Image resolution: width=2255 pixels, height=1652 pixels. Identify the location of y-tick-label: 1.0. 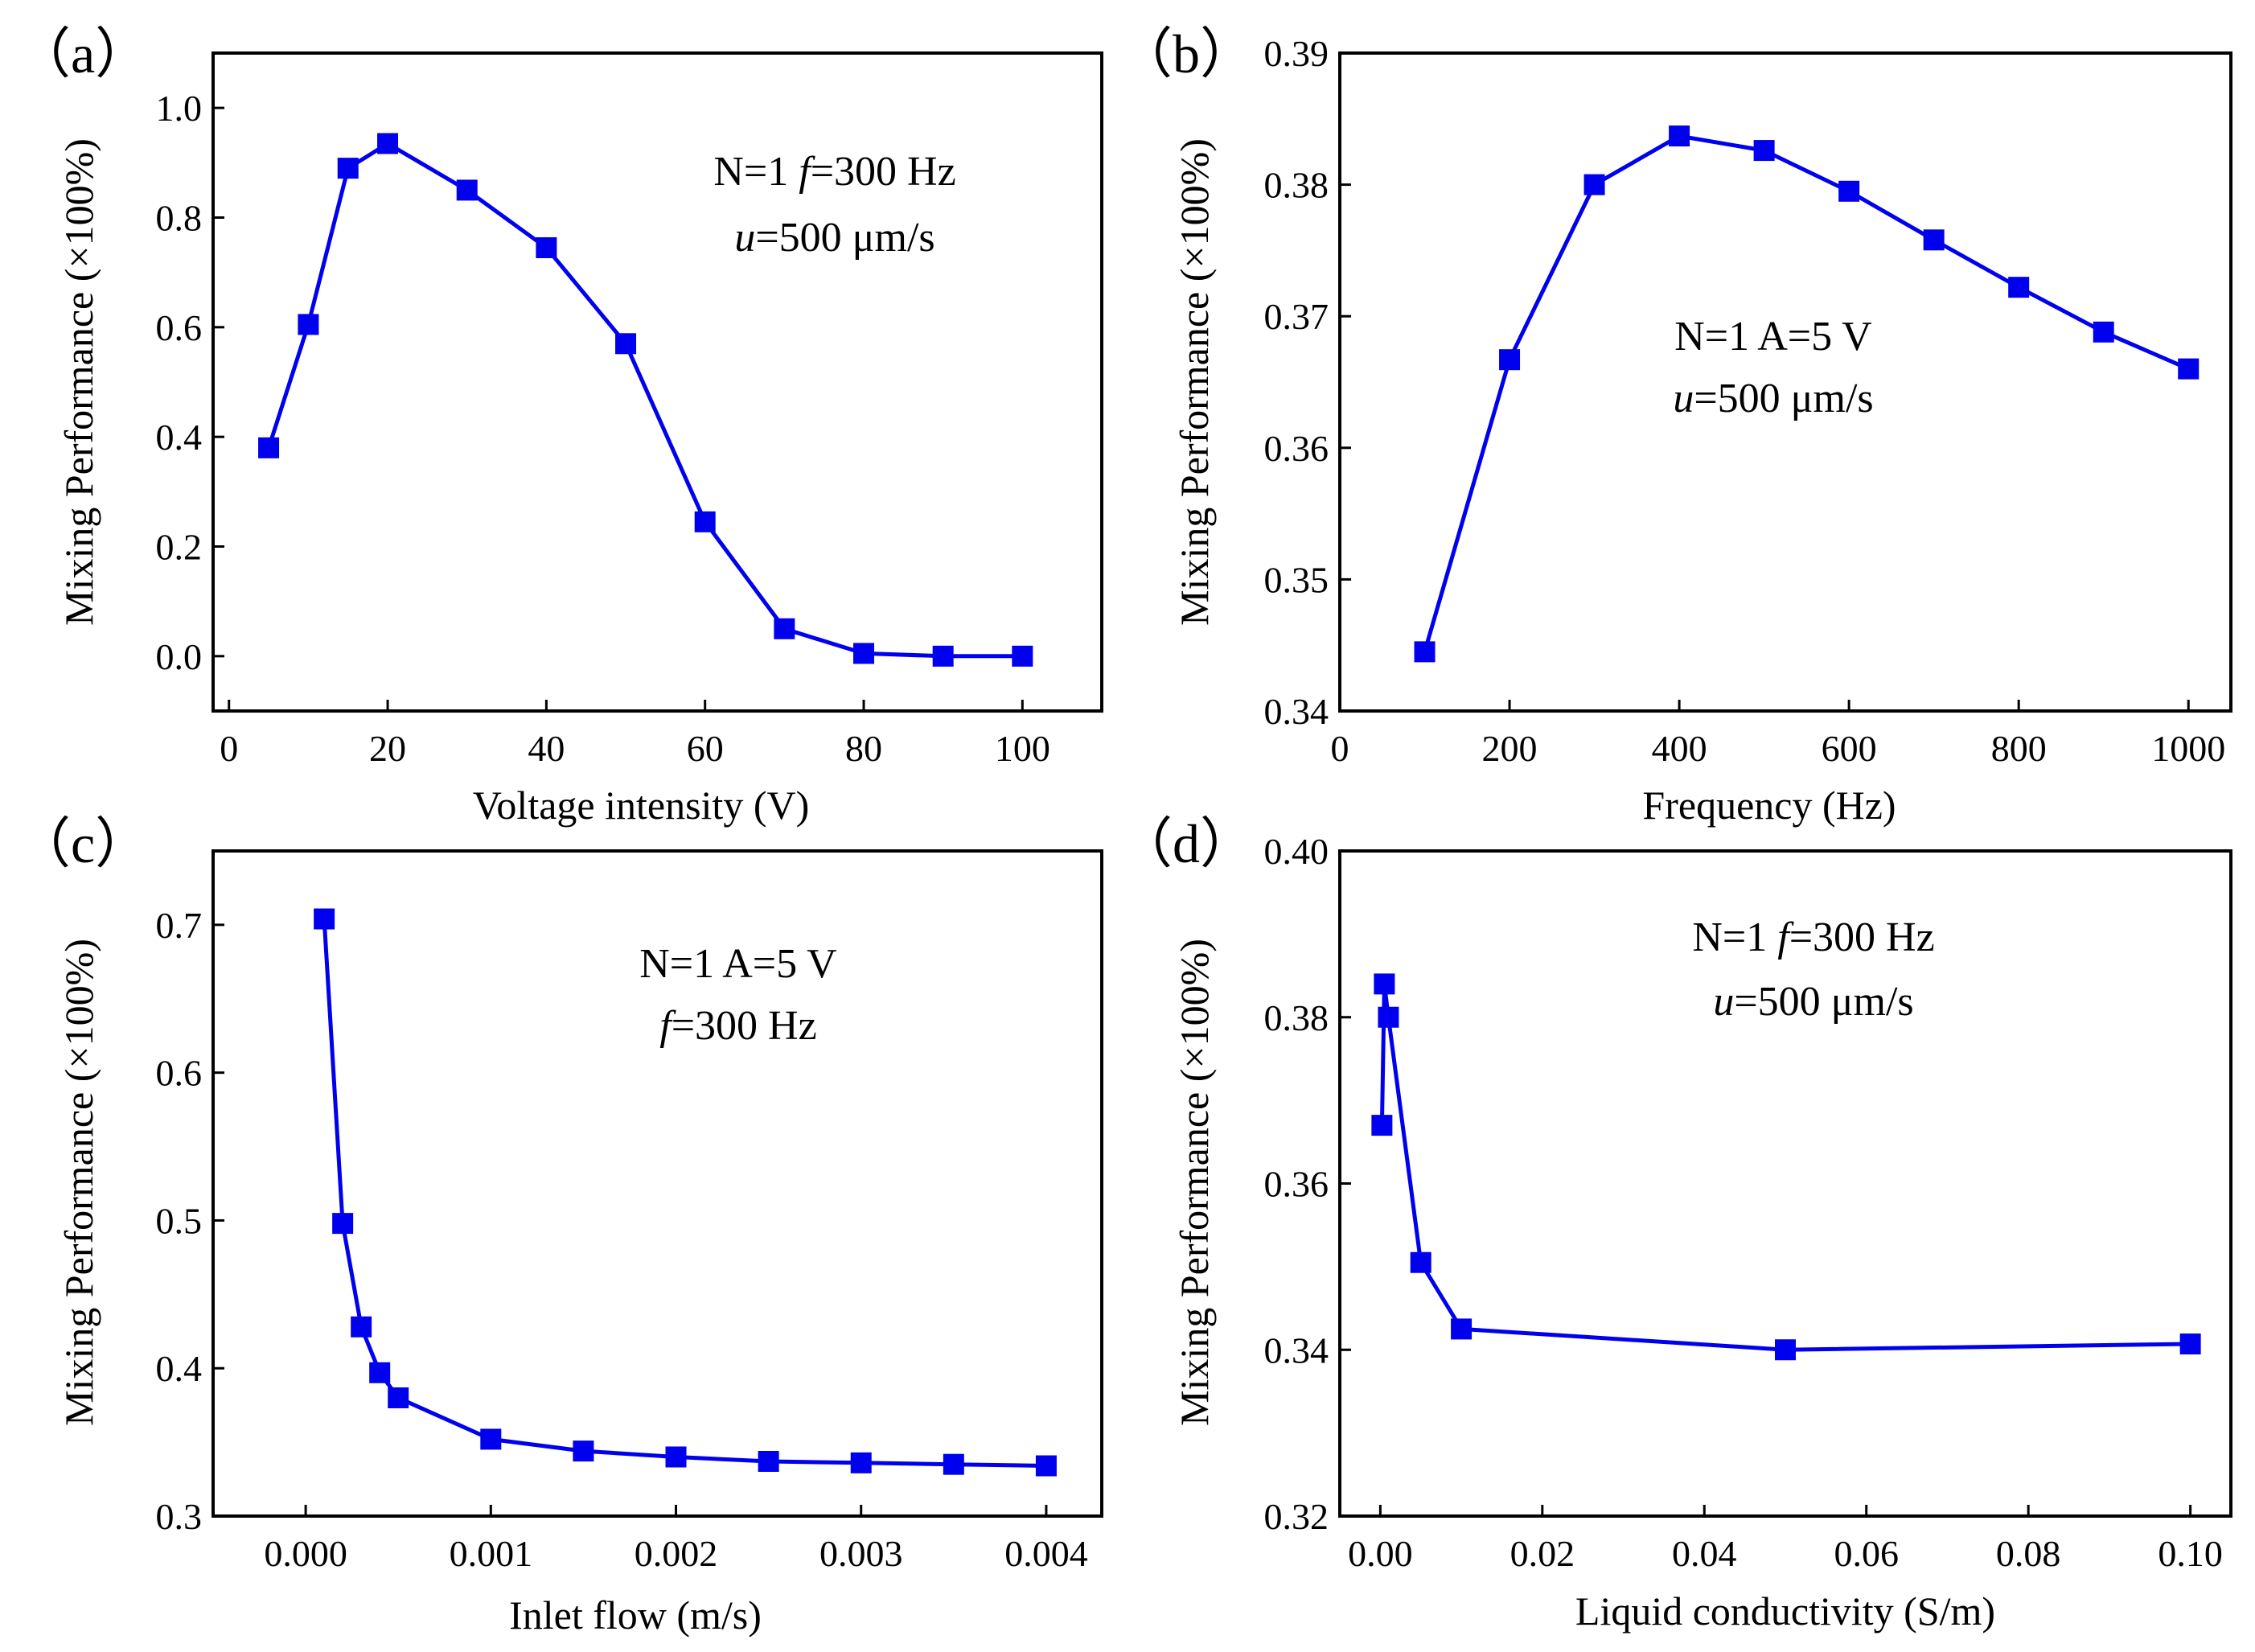
(179, 108).